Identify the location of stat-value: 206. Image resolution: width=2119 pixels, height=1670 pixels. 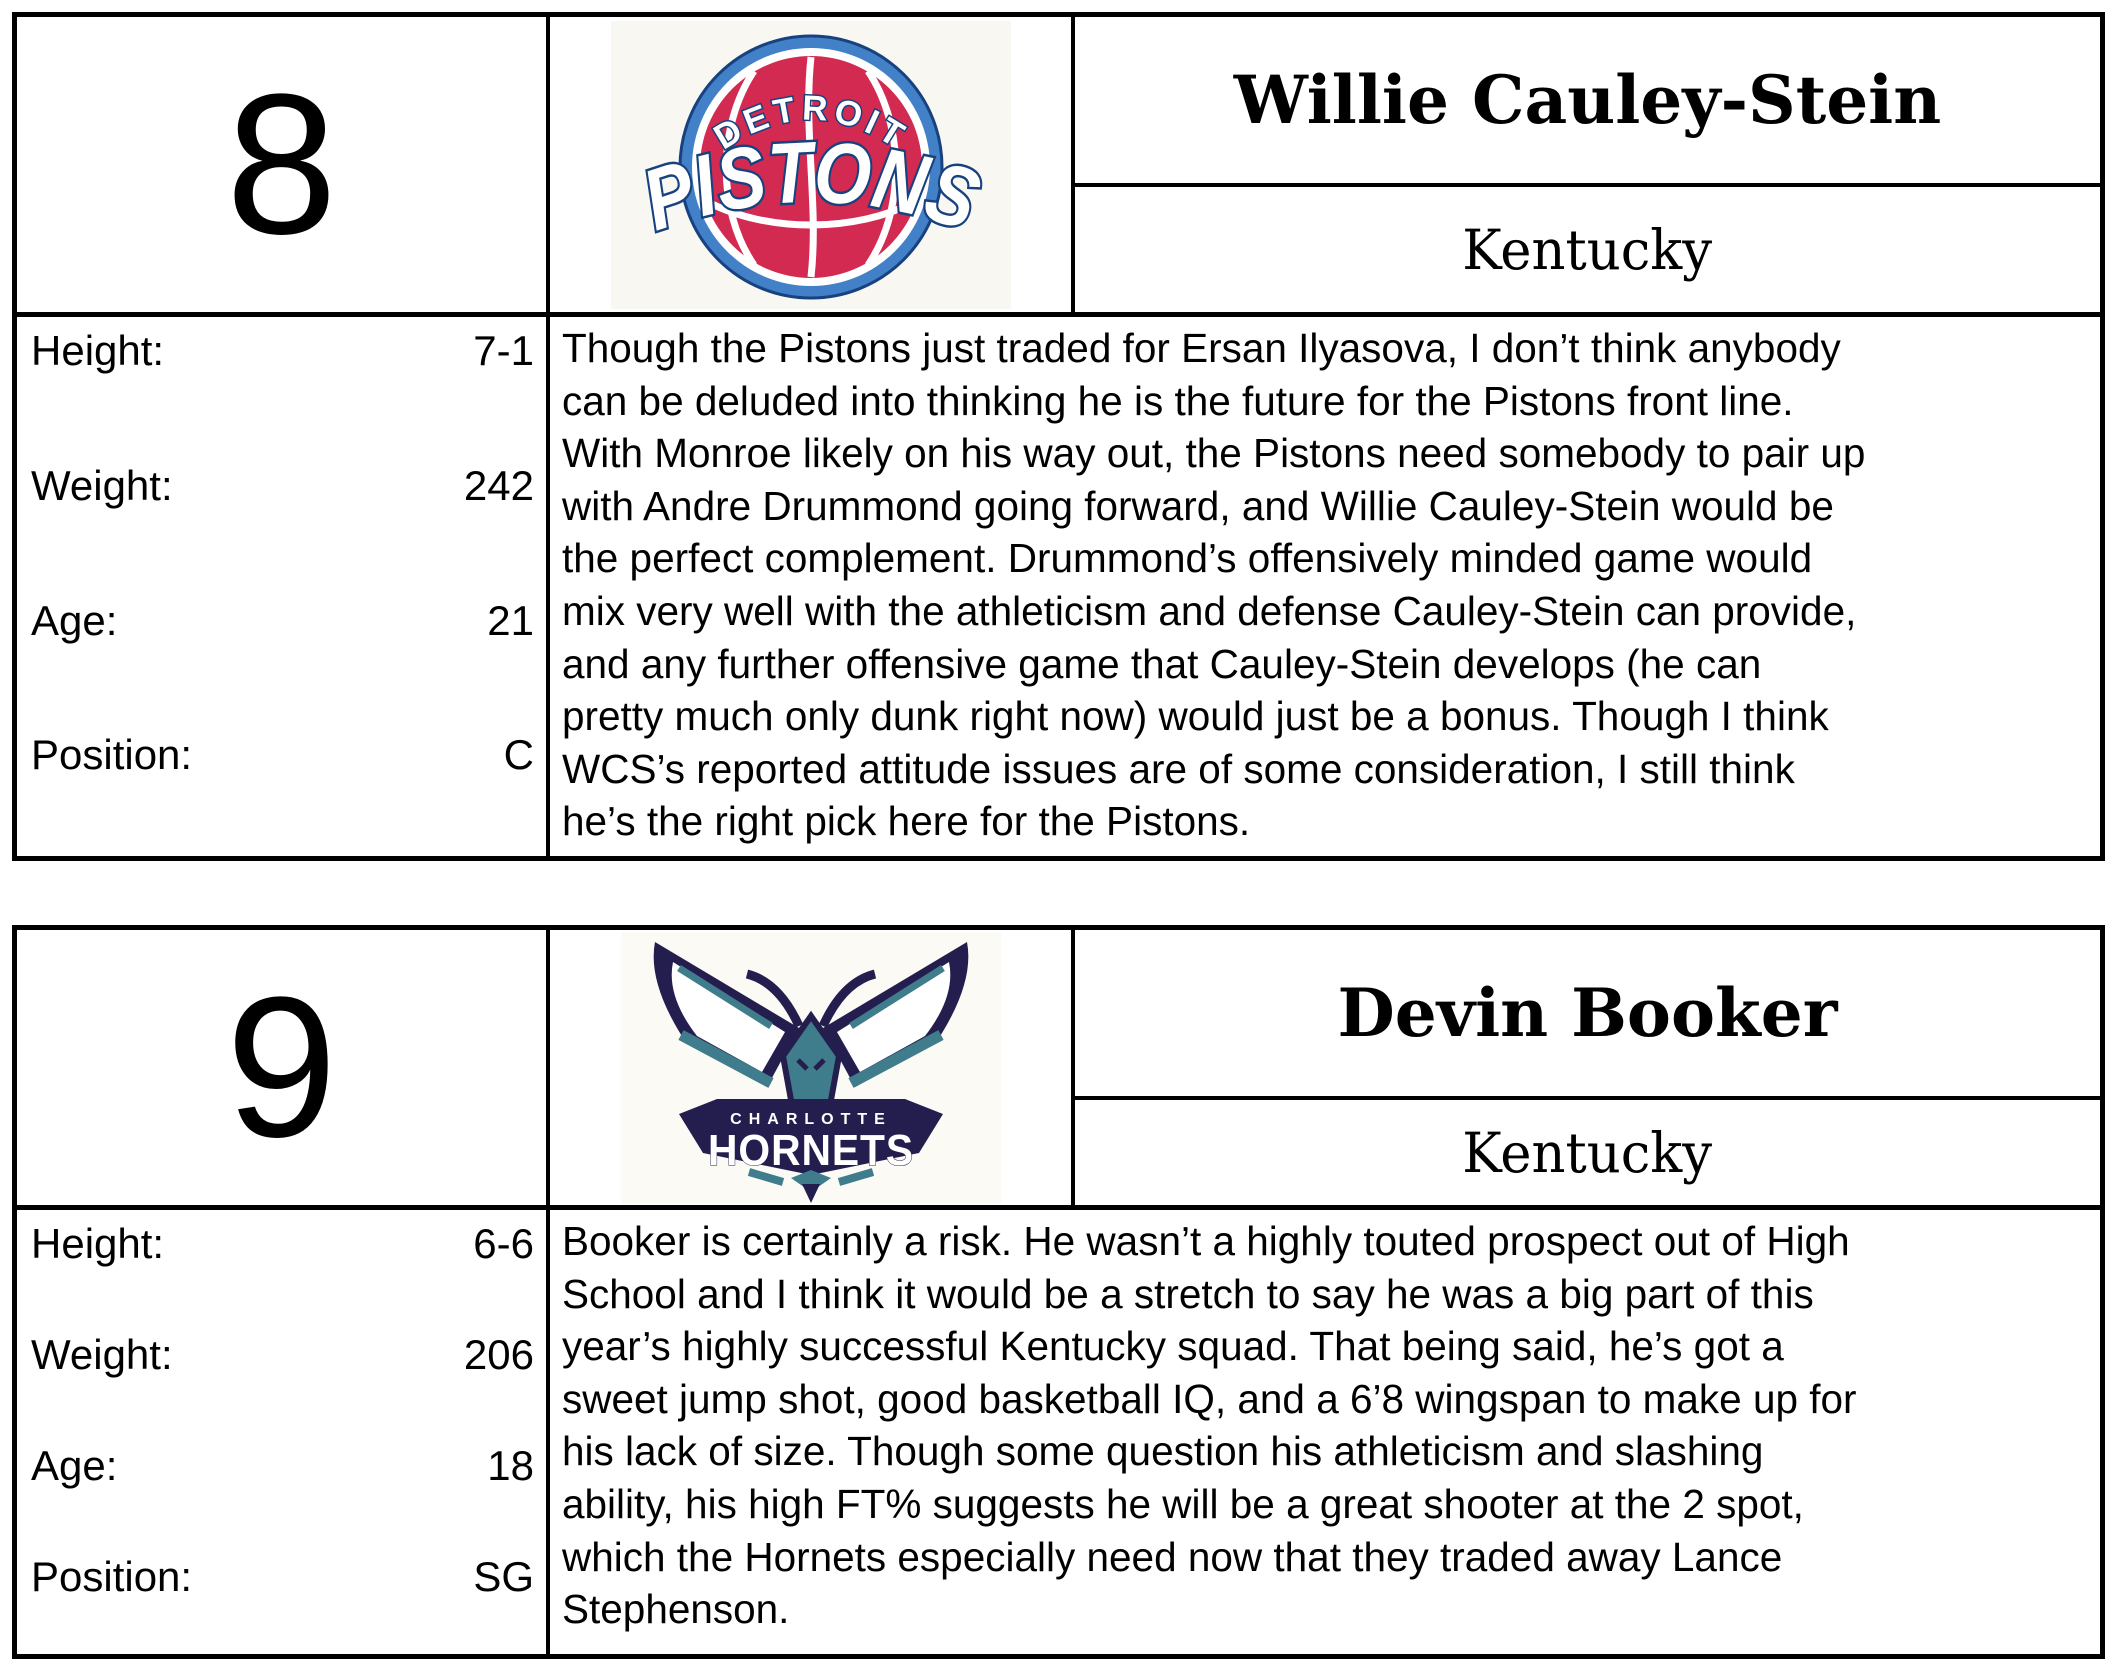
(498, 1354).